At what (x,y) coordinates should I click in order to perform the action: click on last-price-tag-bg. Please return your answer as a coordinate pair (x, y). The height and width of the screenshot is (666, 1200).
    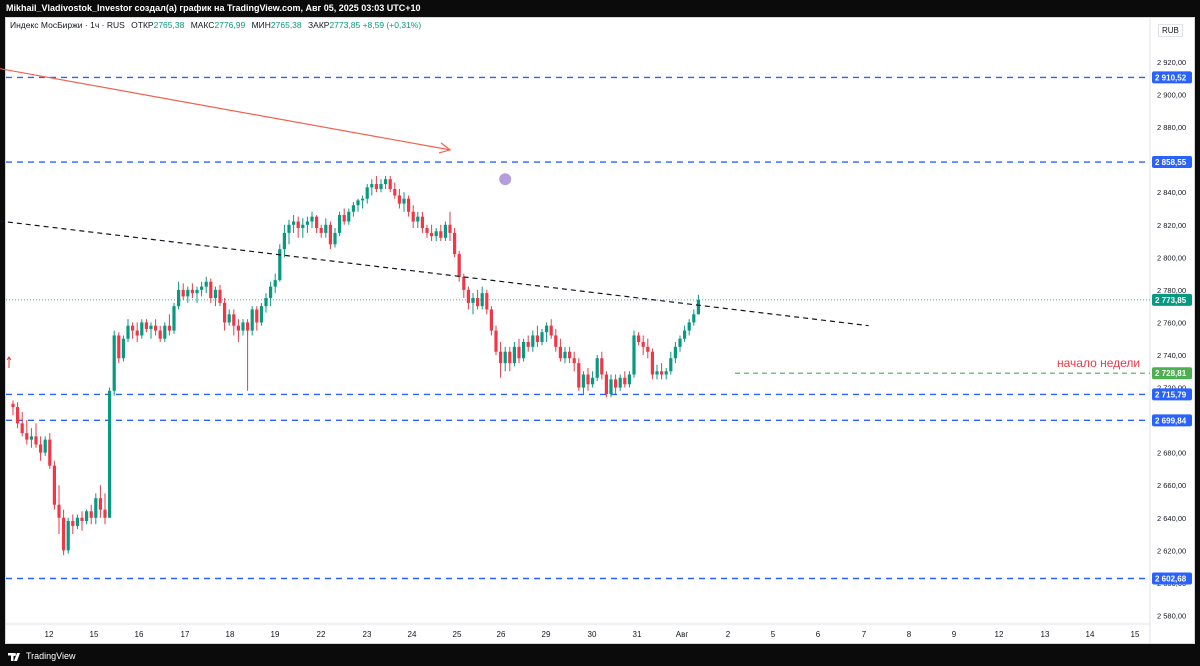
    Looking at the image, I should click on (1172, 299).